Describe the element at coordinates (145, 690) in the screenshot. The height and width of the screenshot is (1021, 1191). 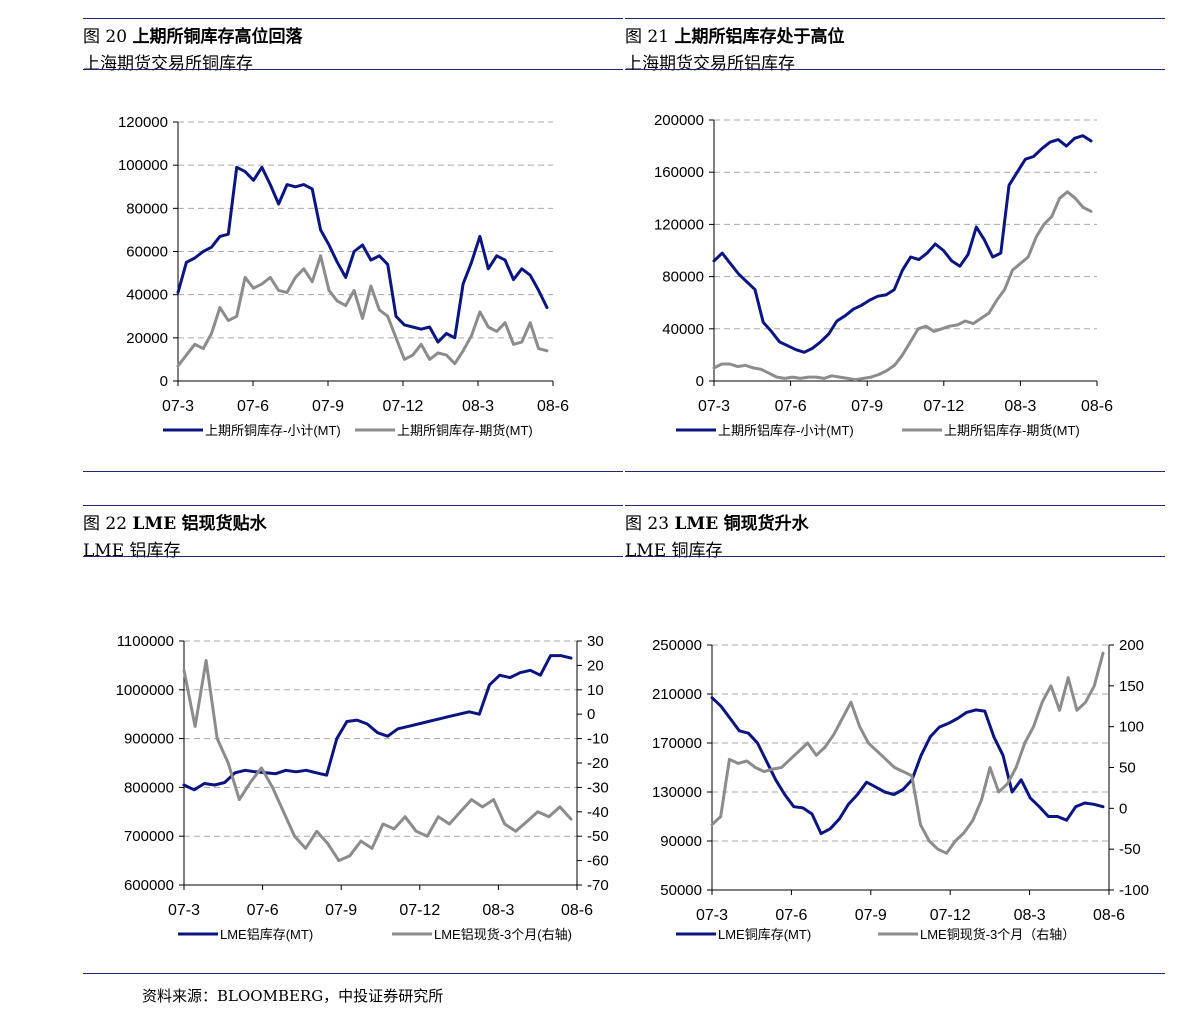
I see `y-tick-label: 1000000` at that location.